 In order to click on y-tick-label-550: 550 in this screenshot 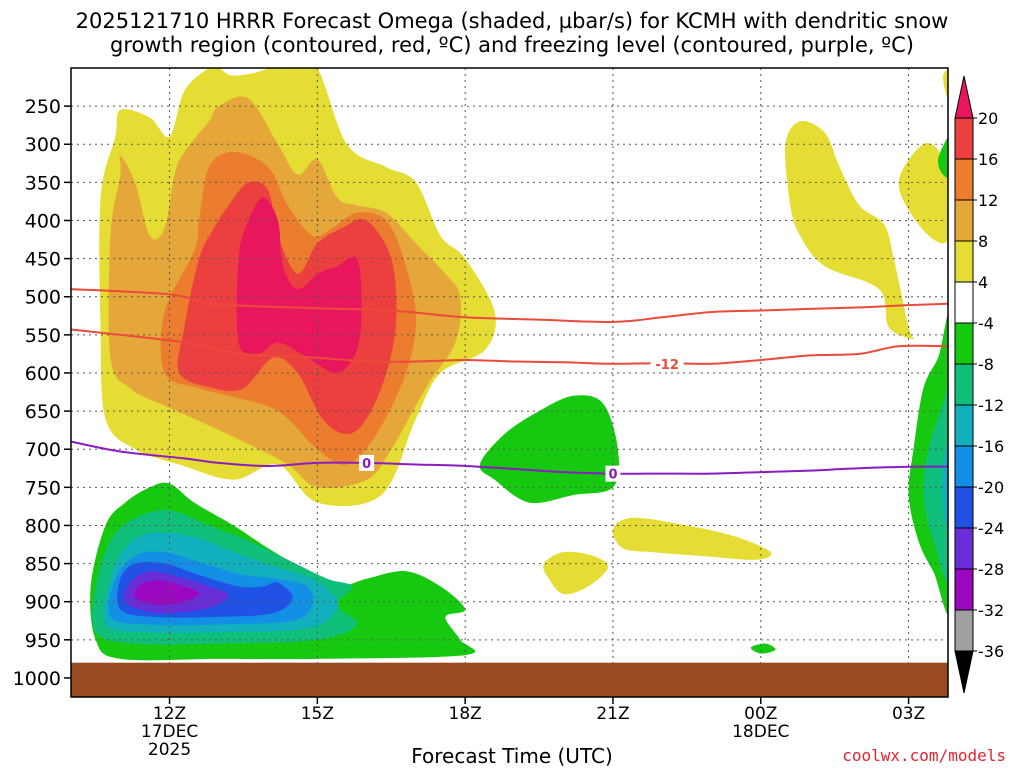, I will do `click(43, 336)`.